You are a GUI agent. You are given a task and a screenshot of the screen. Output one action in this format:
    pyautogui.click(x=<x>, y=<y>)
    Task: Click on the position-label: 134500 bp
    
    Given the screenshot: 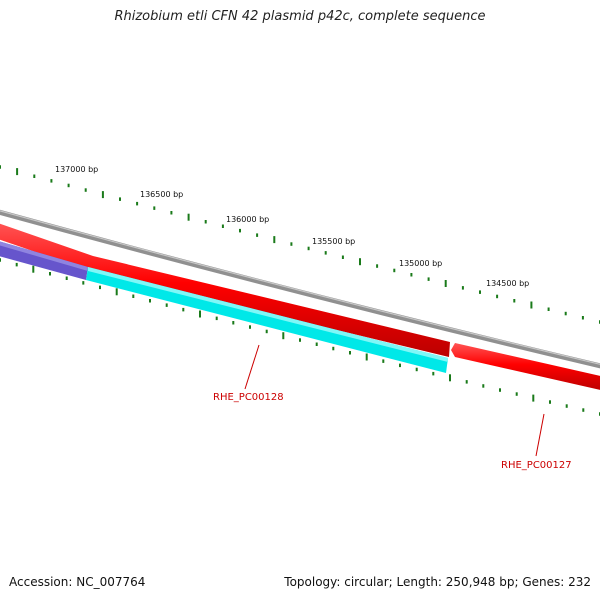 What is the action you would take?
    pyautogui.click(x=507, y=283)
    